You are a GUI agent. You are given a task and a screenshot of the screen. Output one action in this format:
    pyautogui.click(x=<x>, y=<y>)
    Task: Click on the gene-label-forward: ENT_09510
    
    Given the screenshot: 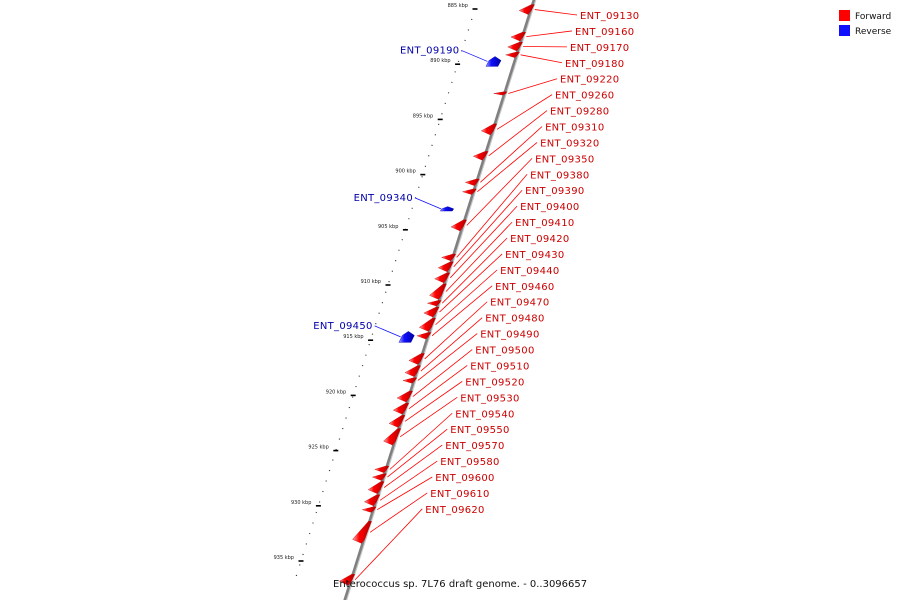 What is the action you would take?
    pyautogui.click(x=499, y=366)
    